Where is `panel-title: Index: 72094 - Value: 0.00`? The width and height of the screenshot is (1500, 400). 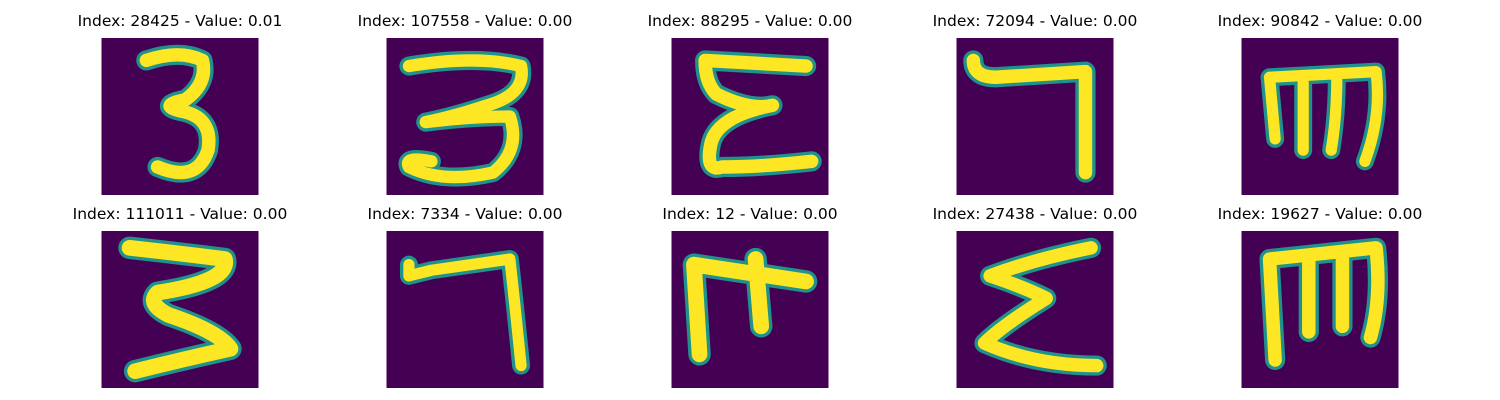 panel-title: Index: 72094 - Value: 0.00 is located at coordinates (1035, 21).